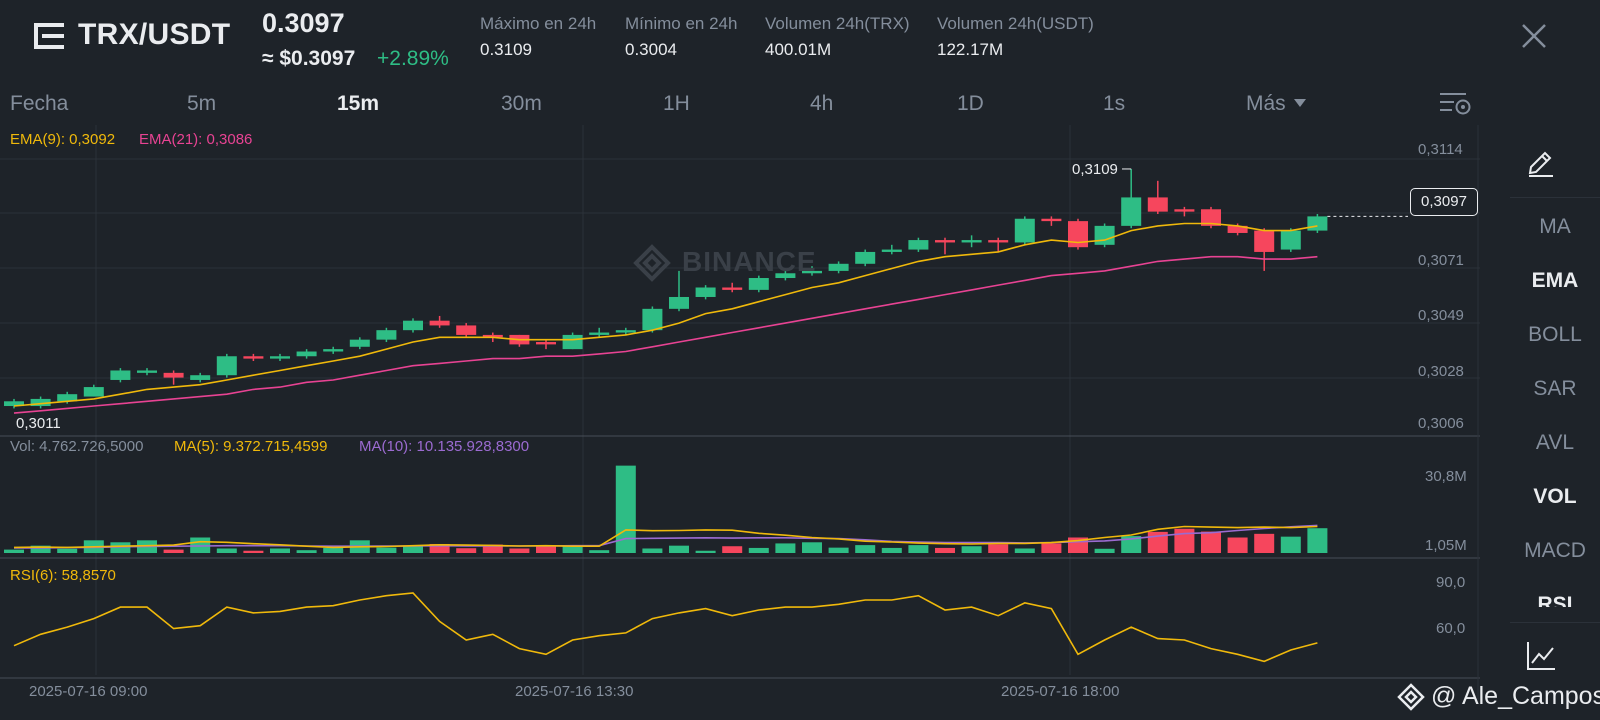 The height and width of the screenshot is (720, 1600). What do you see at coordinates (521, 103) in the screenshot?
I see `interval-30m: 30m` at bounding box center [521, 103].